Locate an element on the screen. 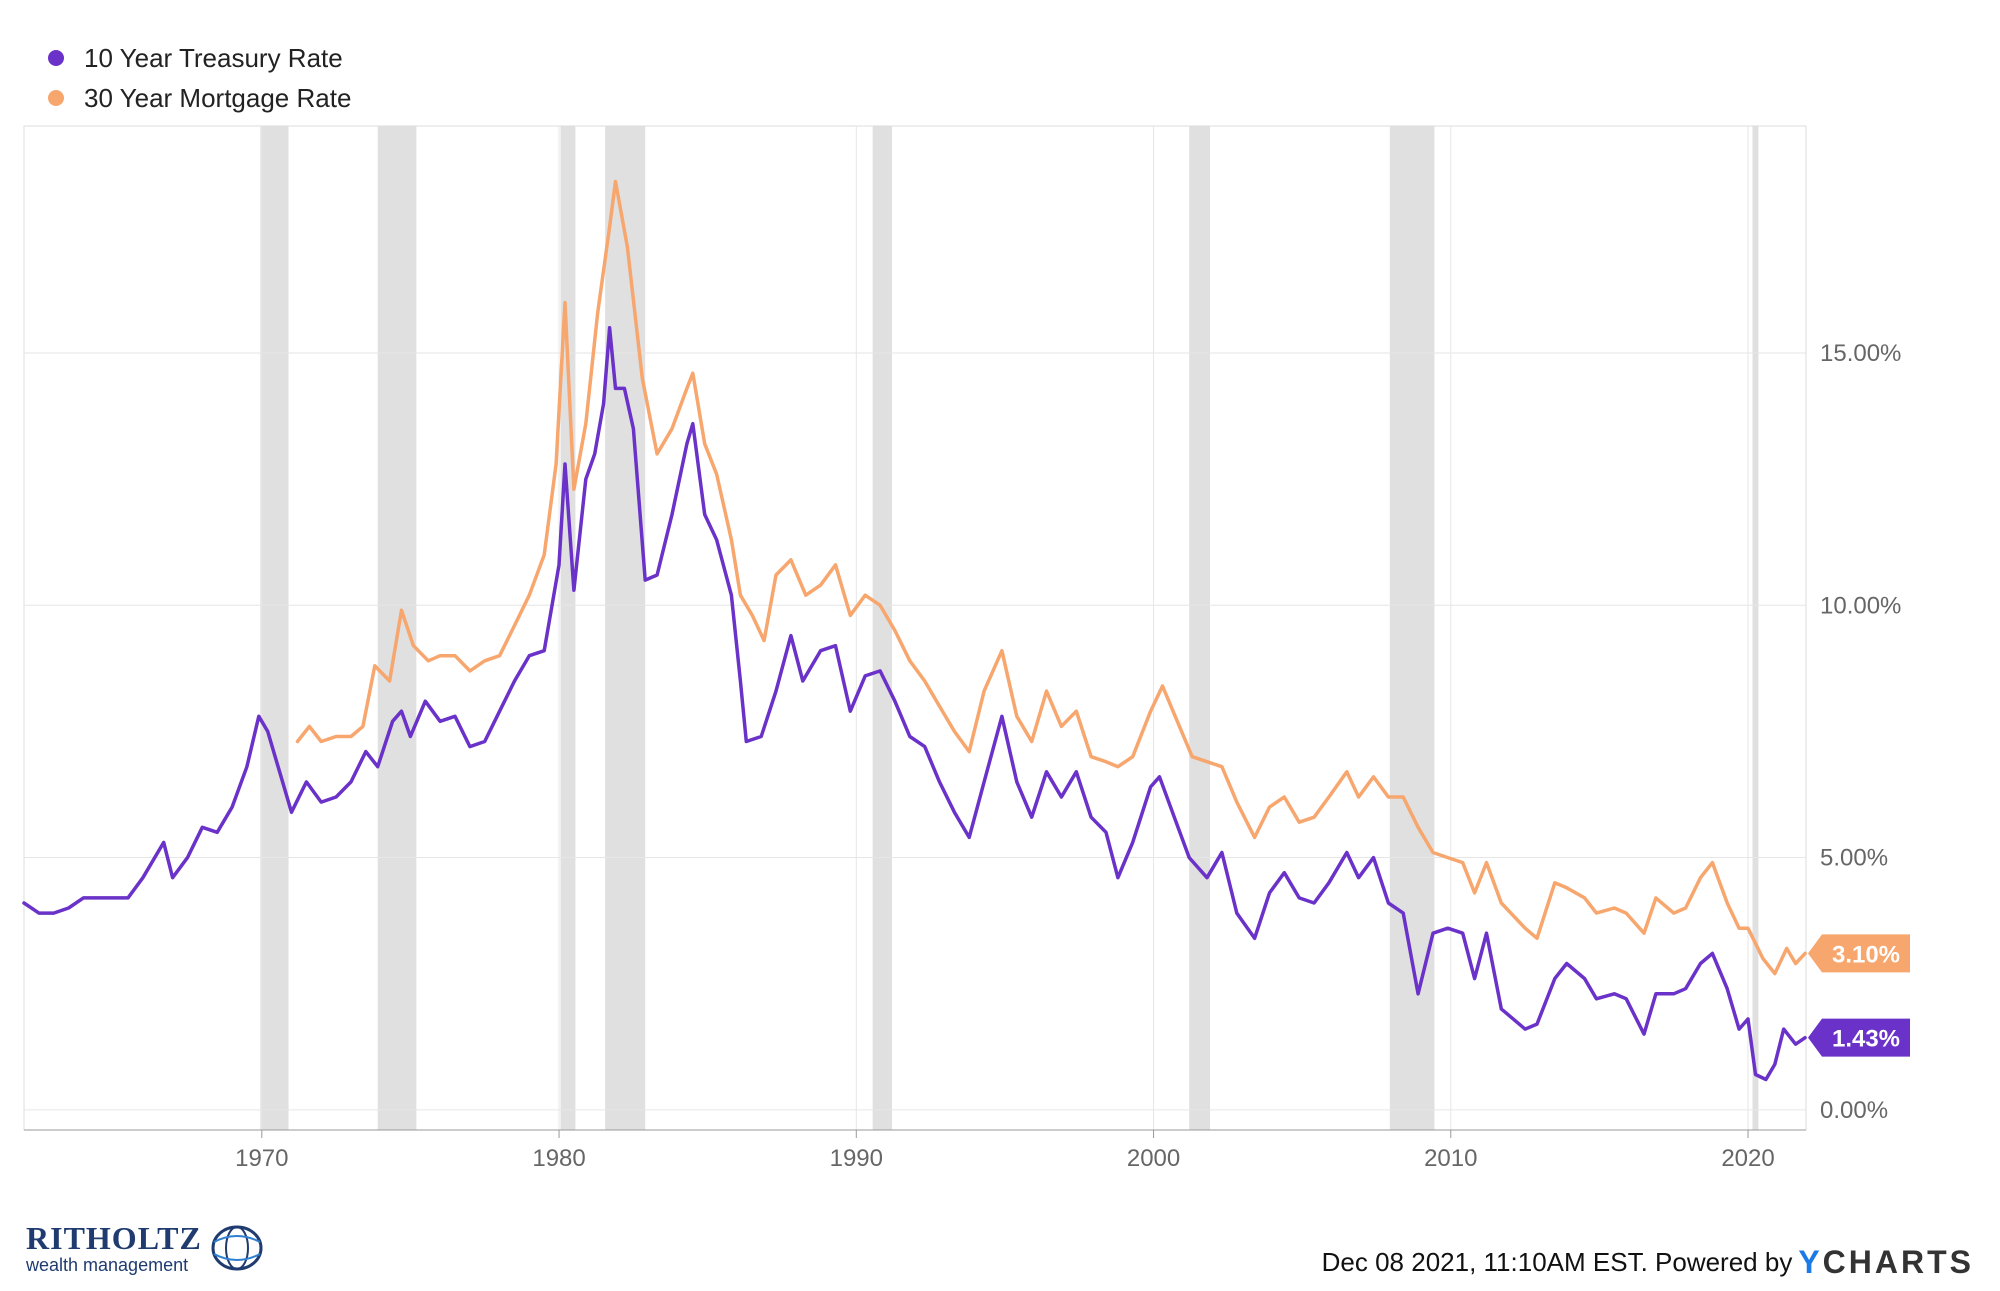 The width and height of the screenshot is (2000, 1291). y-tick-label-0: 0.00% is located at coordinates (1854, 1110).